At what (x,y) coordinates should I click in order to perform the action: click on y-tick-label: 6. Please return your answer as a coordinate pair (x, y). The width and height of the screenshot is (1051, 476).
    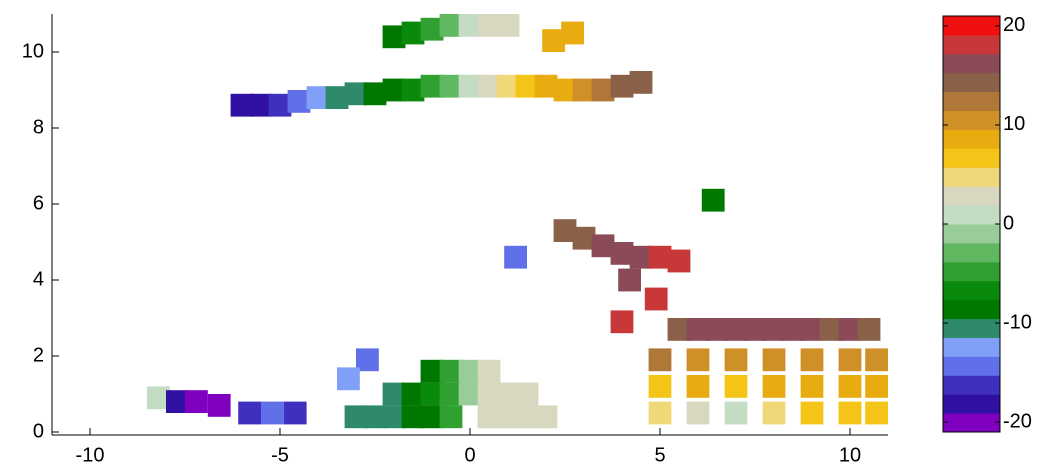
    Looking at the image, I should click on (38, 203).